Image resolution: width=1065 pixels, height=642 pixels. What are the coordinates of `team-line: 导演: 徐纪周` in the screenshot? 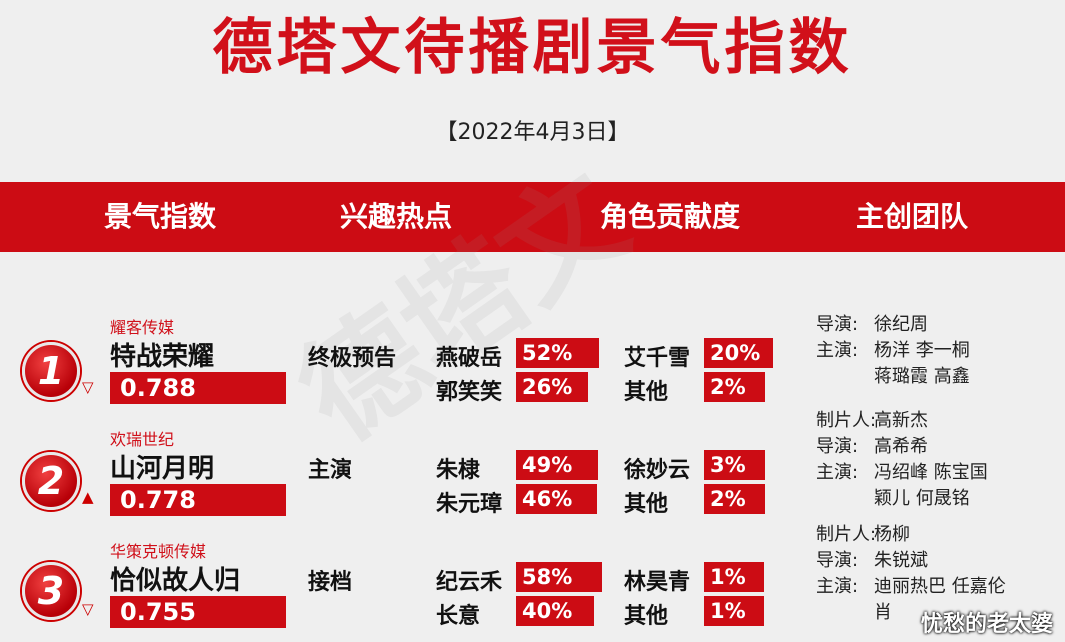 It's located at (872, 325).